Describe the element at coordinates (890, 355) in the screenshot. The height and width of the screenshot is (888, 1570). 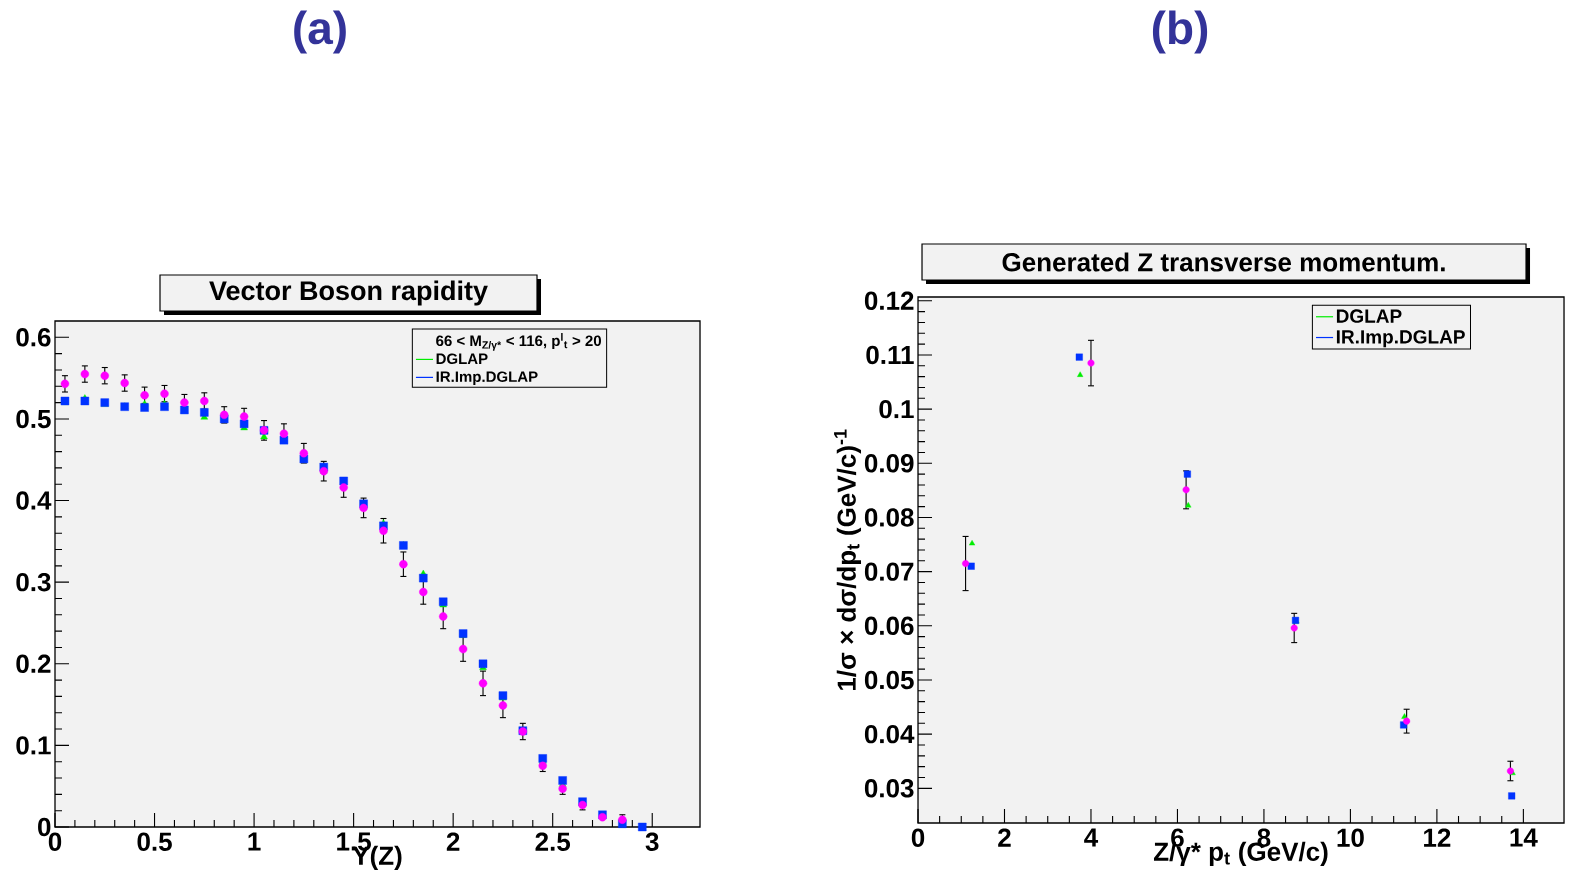
I see `y-tick-label: 0.11` at that location.